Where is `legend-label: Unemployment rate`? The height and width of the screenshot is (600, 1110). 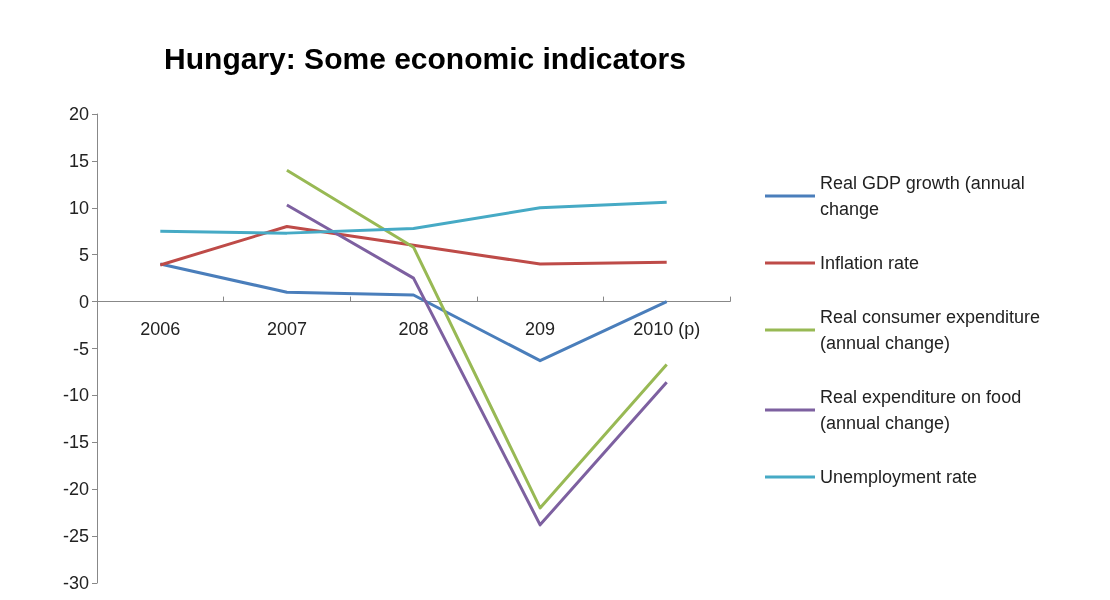
legend-label: Unemployment rate is located at coordinates (899, 477).